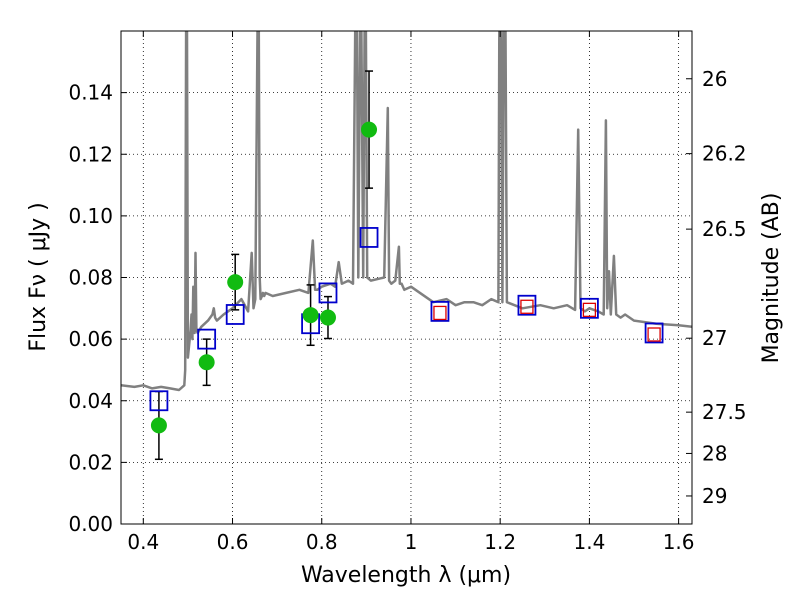  What do you see at coordinates (679, 542) in the screenshot?
I see `x-tick-label: 1.6` at bounding box center [679, 542].